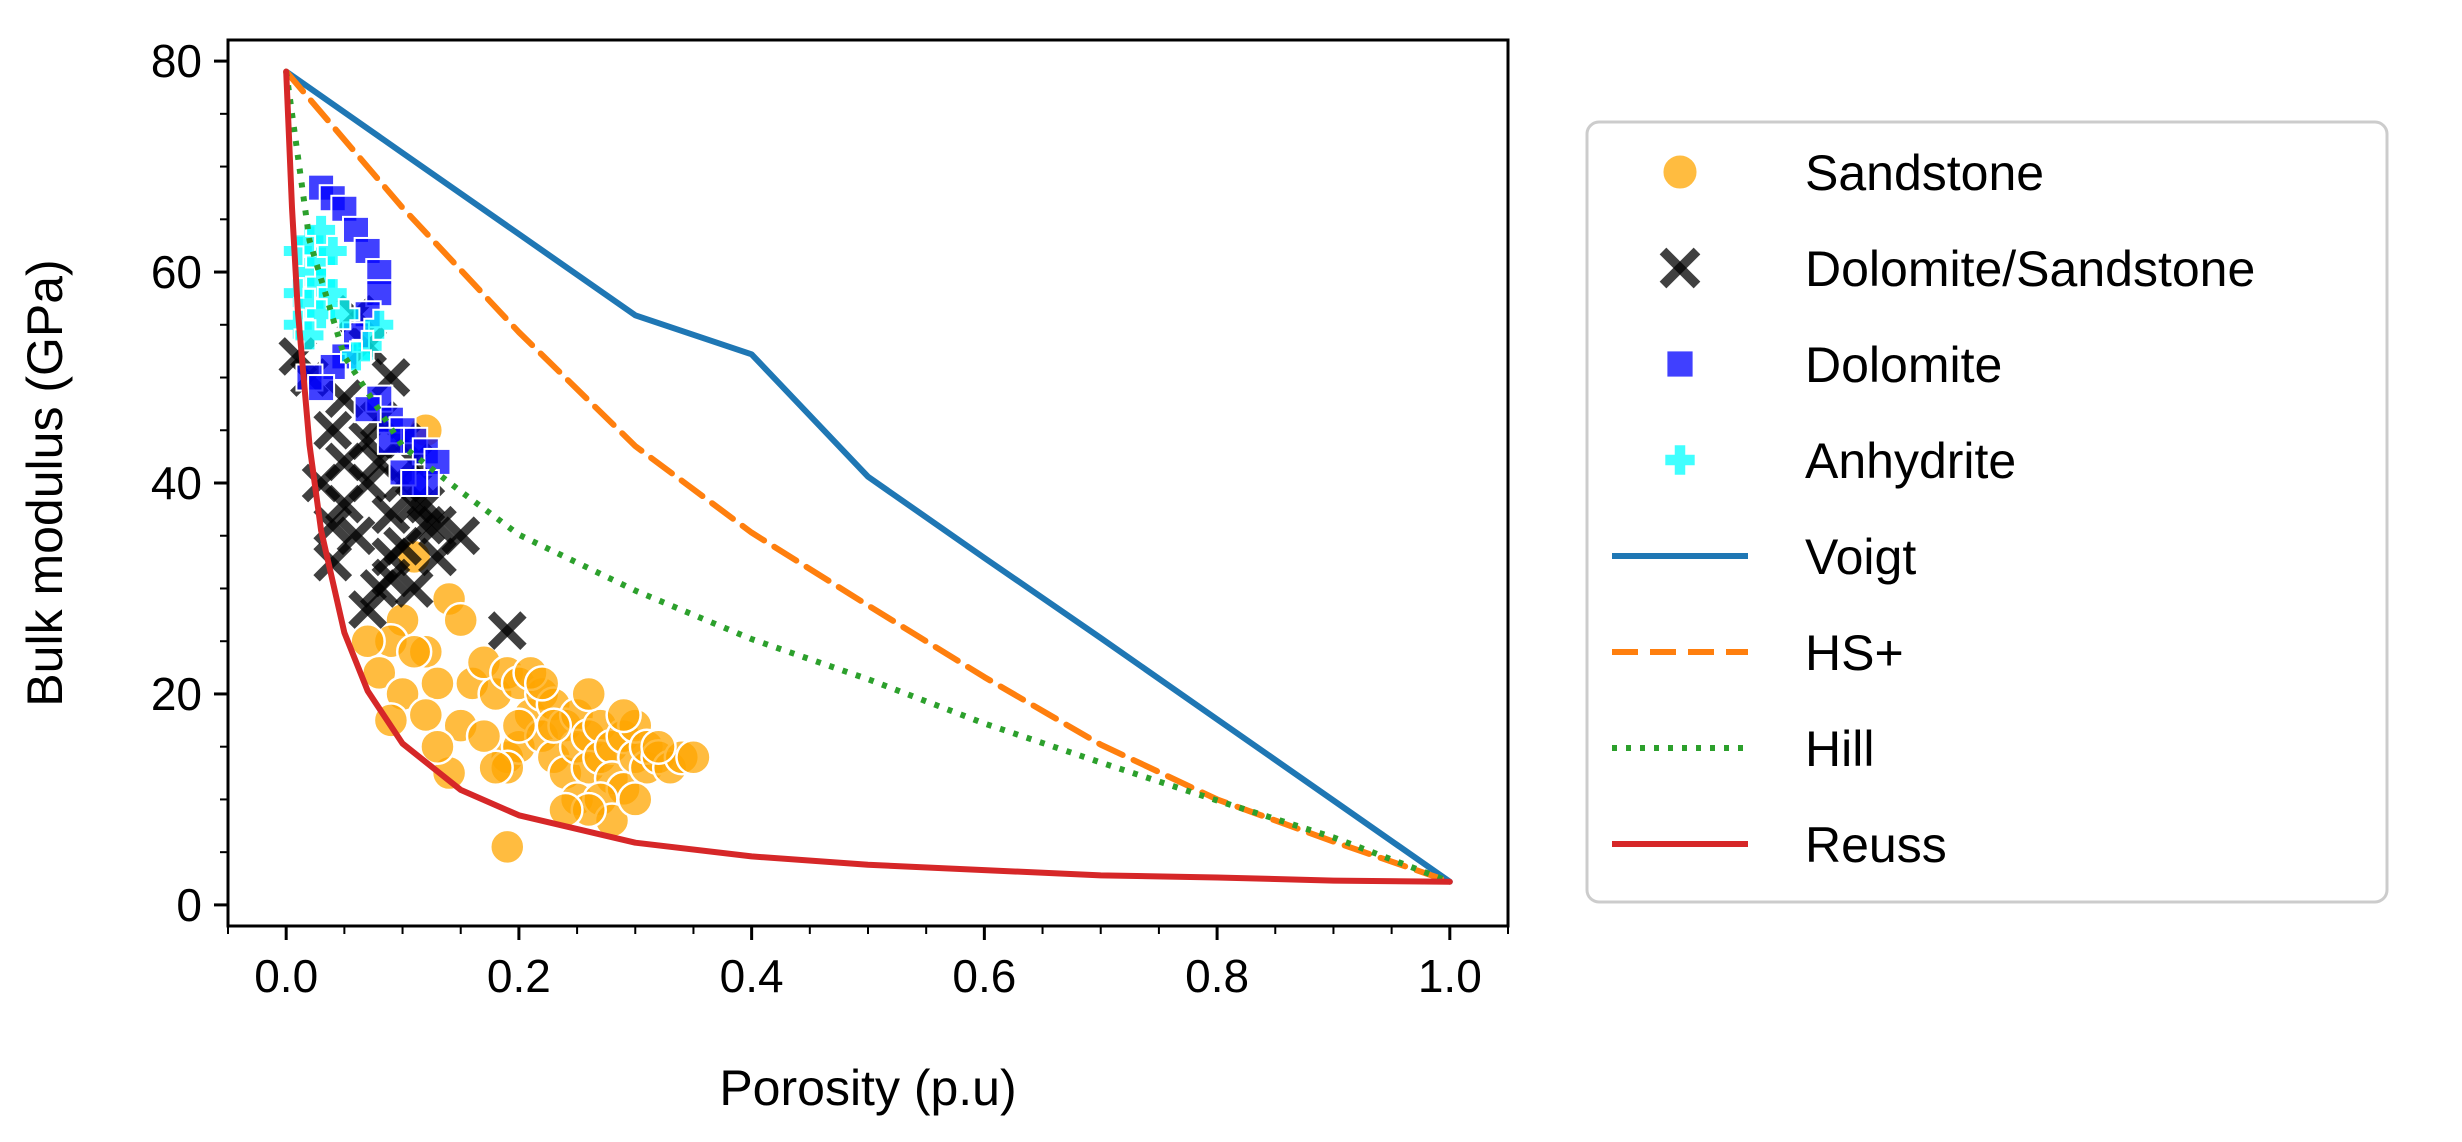  Describe the element at coordinates (1910, 461) in the screenshot. I see `legend-label: Anhydrite` at that location.